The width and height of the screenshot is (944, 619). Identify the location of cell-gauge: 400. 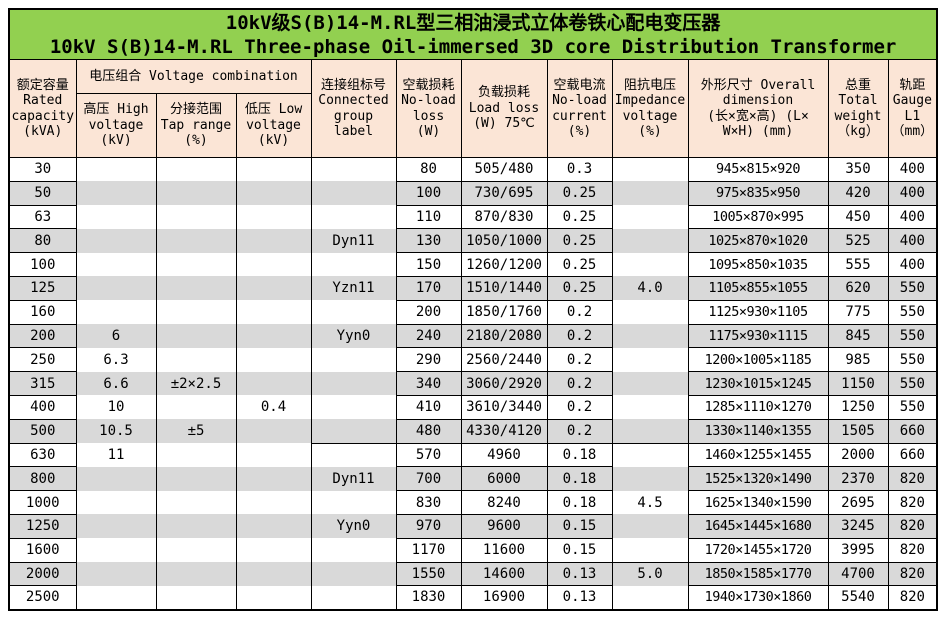
(912, 241).